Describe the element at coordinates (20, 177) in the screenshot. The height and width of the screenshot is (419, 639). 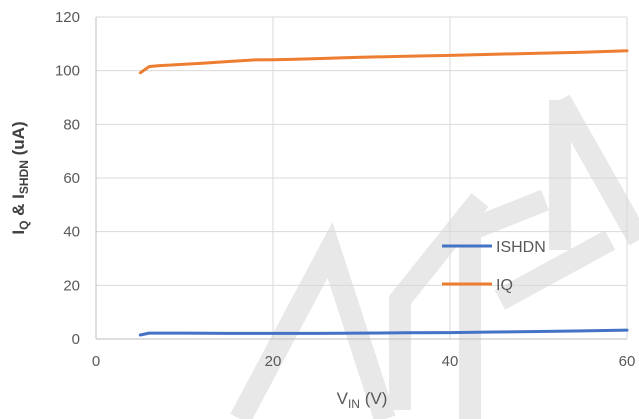
I see `y-axis-label: IQ & ISHDN (uA)` at that location.